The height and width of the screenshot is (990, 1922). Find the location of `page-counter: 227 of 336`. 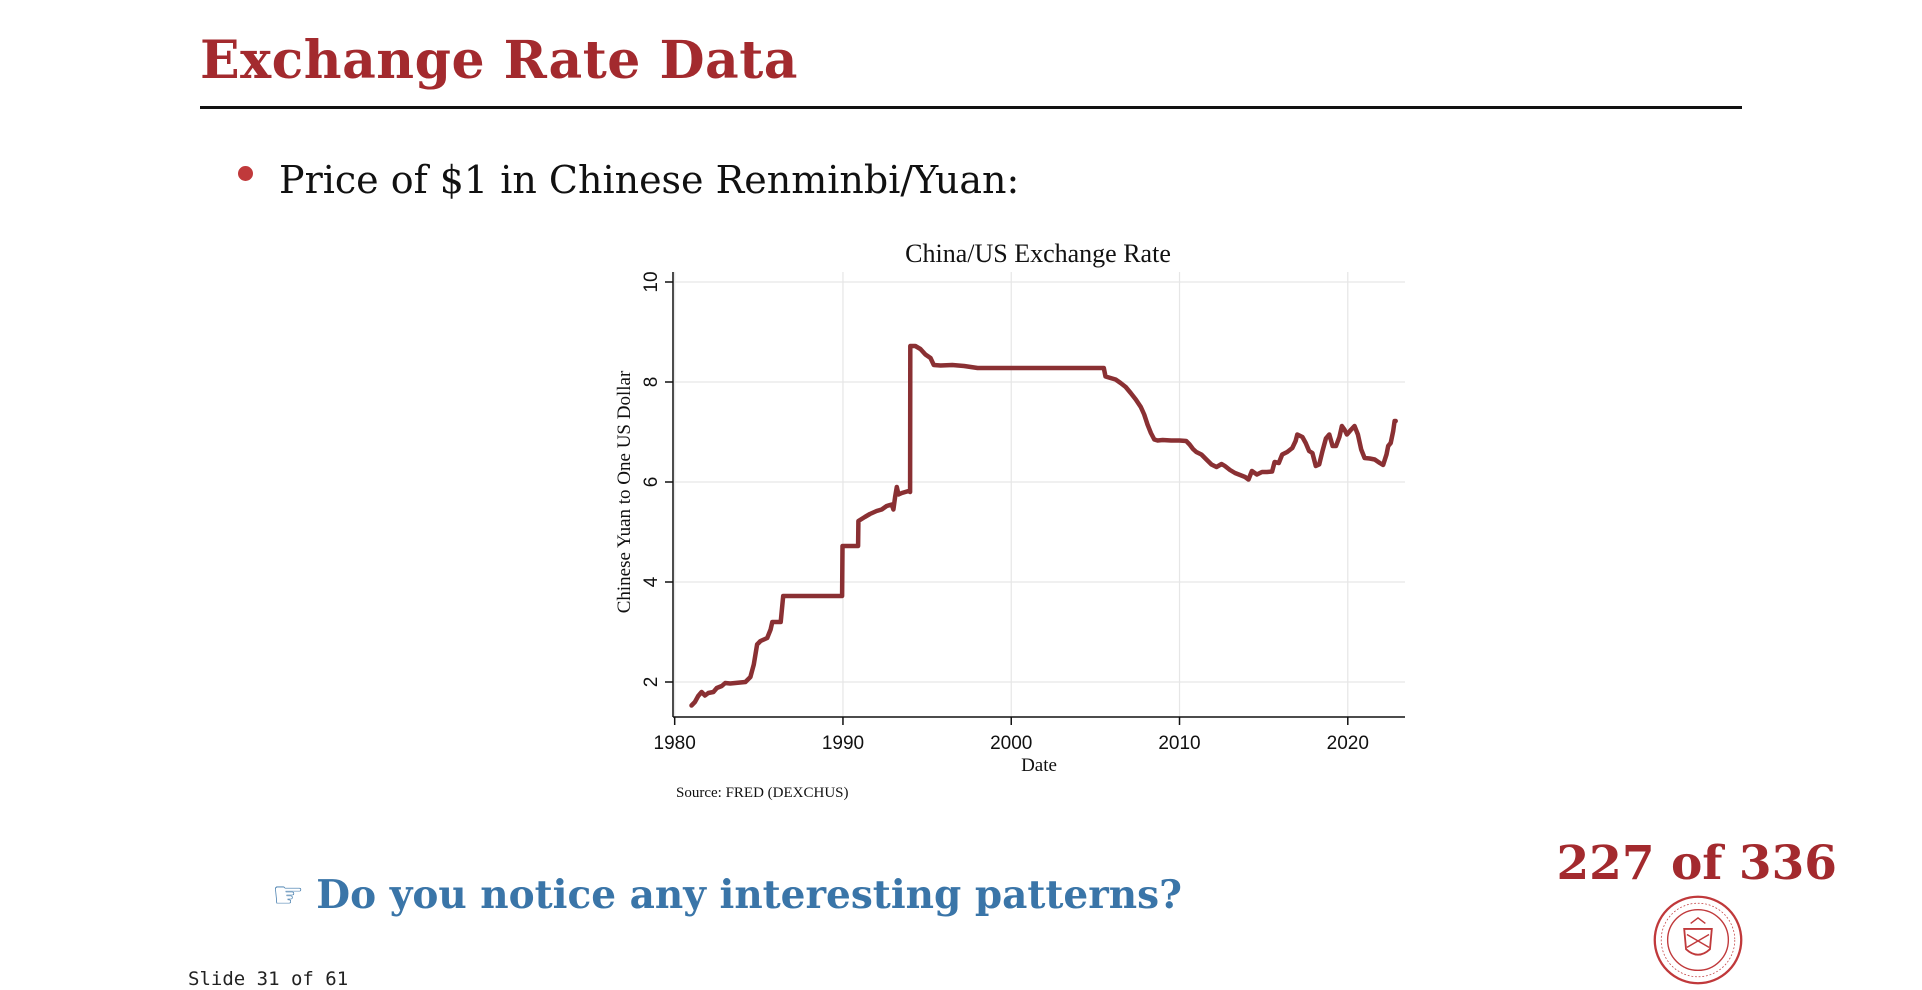

page-counter: 227 of 336 is located at coordinates (1696, 863).